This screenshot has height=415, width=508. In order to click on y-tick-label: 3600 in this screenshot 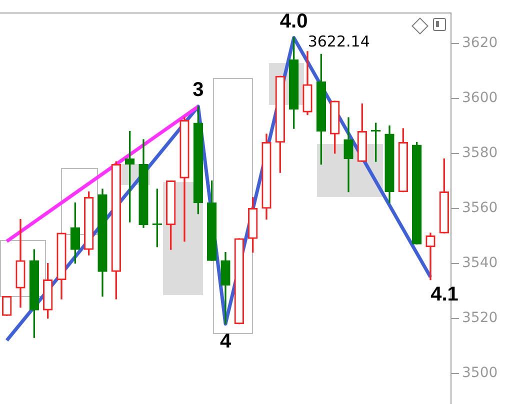, I will do `click(480, 98)`.